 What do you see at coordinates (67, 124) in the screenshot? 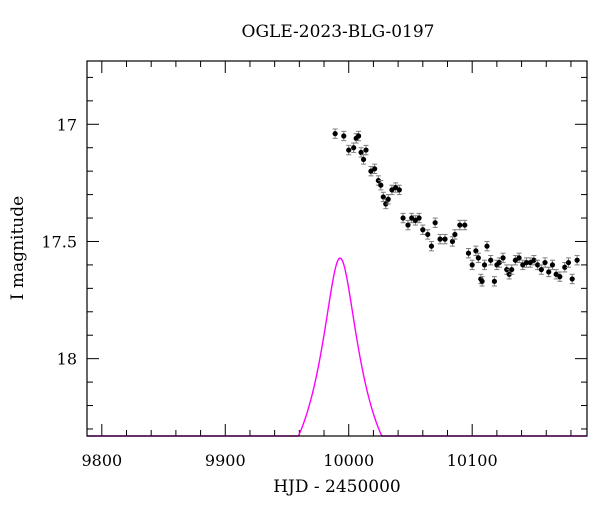
I see `y-tick-label: 17` at bounding box center [67, 124].